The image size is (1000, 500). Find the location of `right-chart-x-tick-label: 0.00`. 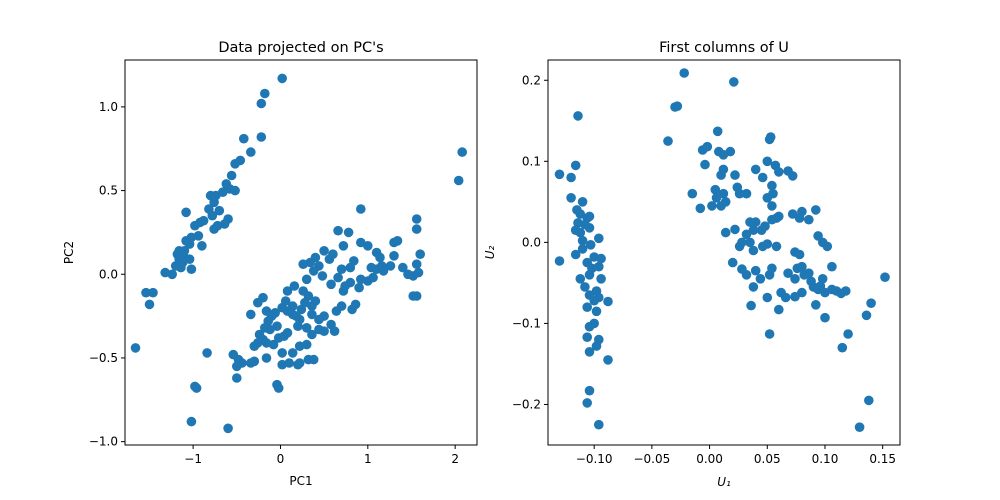

right-chart-x-tick-label: 0.00 is located at coordinates (709, 459).